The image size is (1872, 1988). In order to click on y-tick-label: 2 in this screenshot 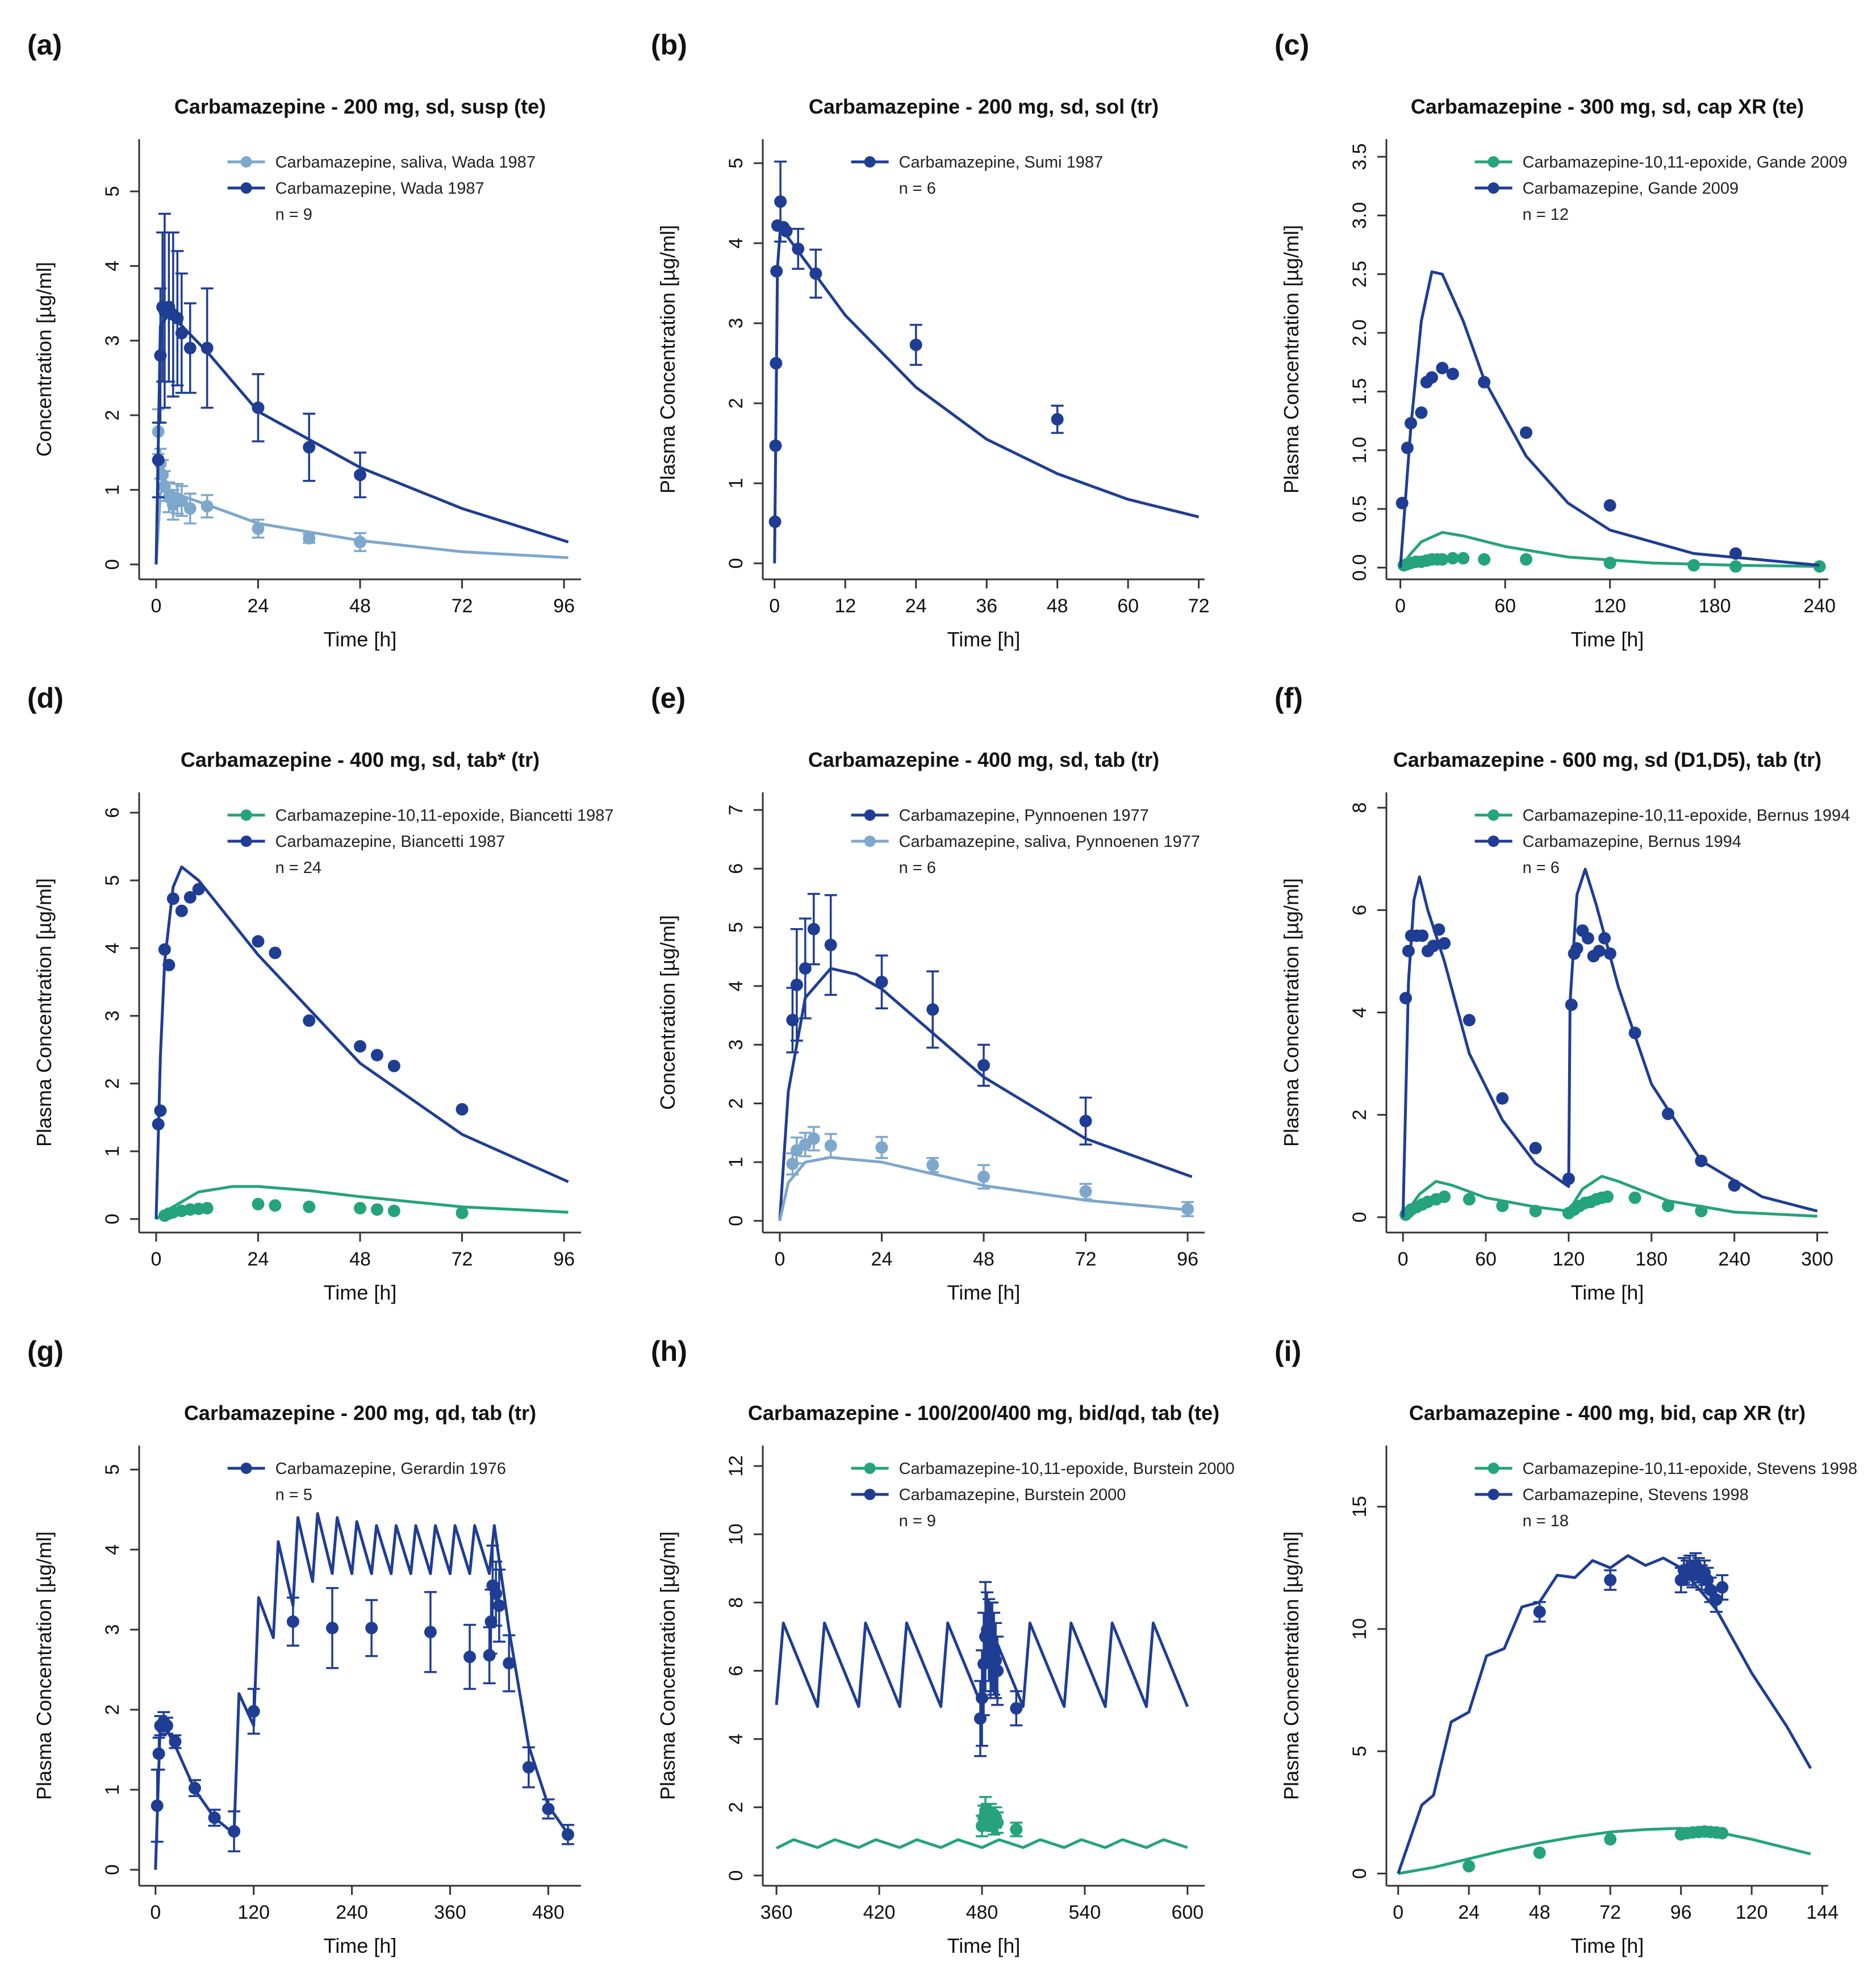, I will do `click(112, 1710)`.